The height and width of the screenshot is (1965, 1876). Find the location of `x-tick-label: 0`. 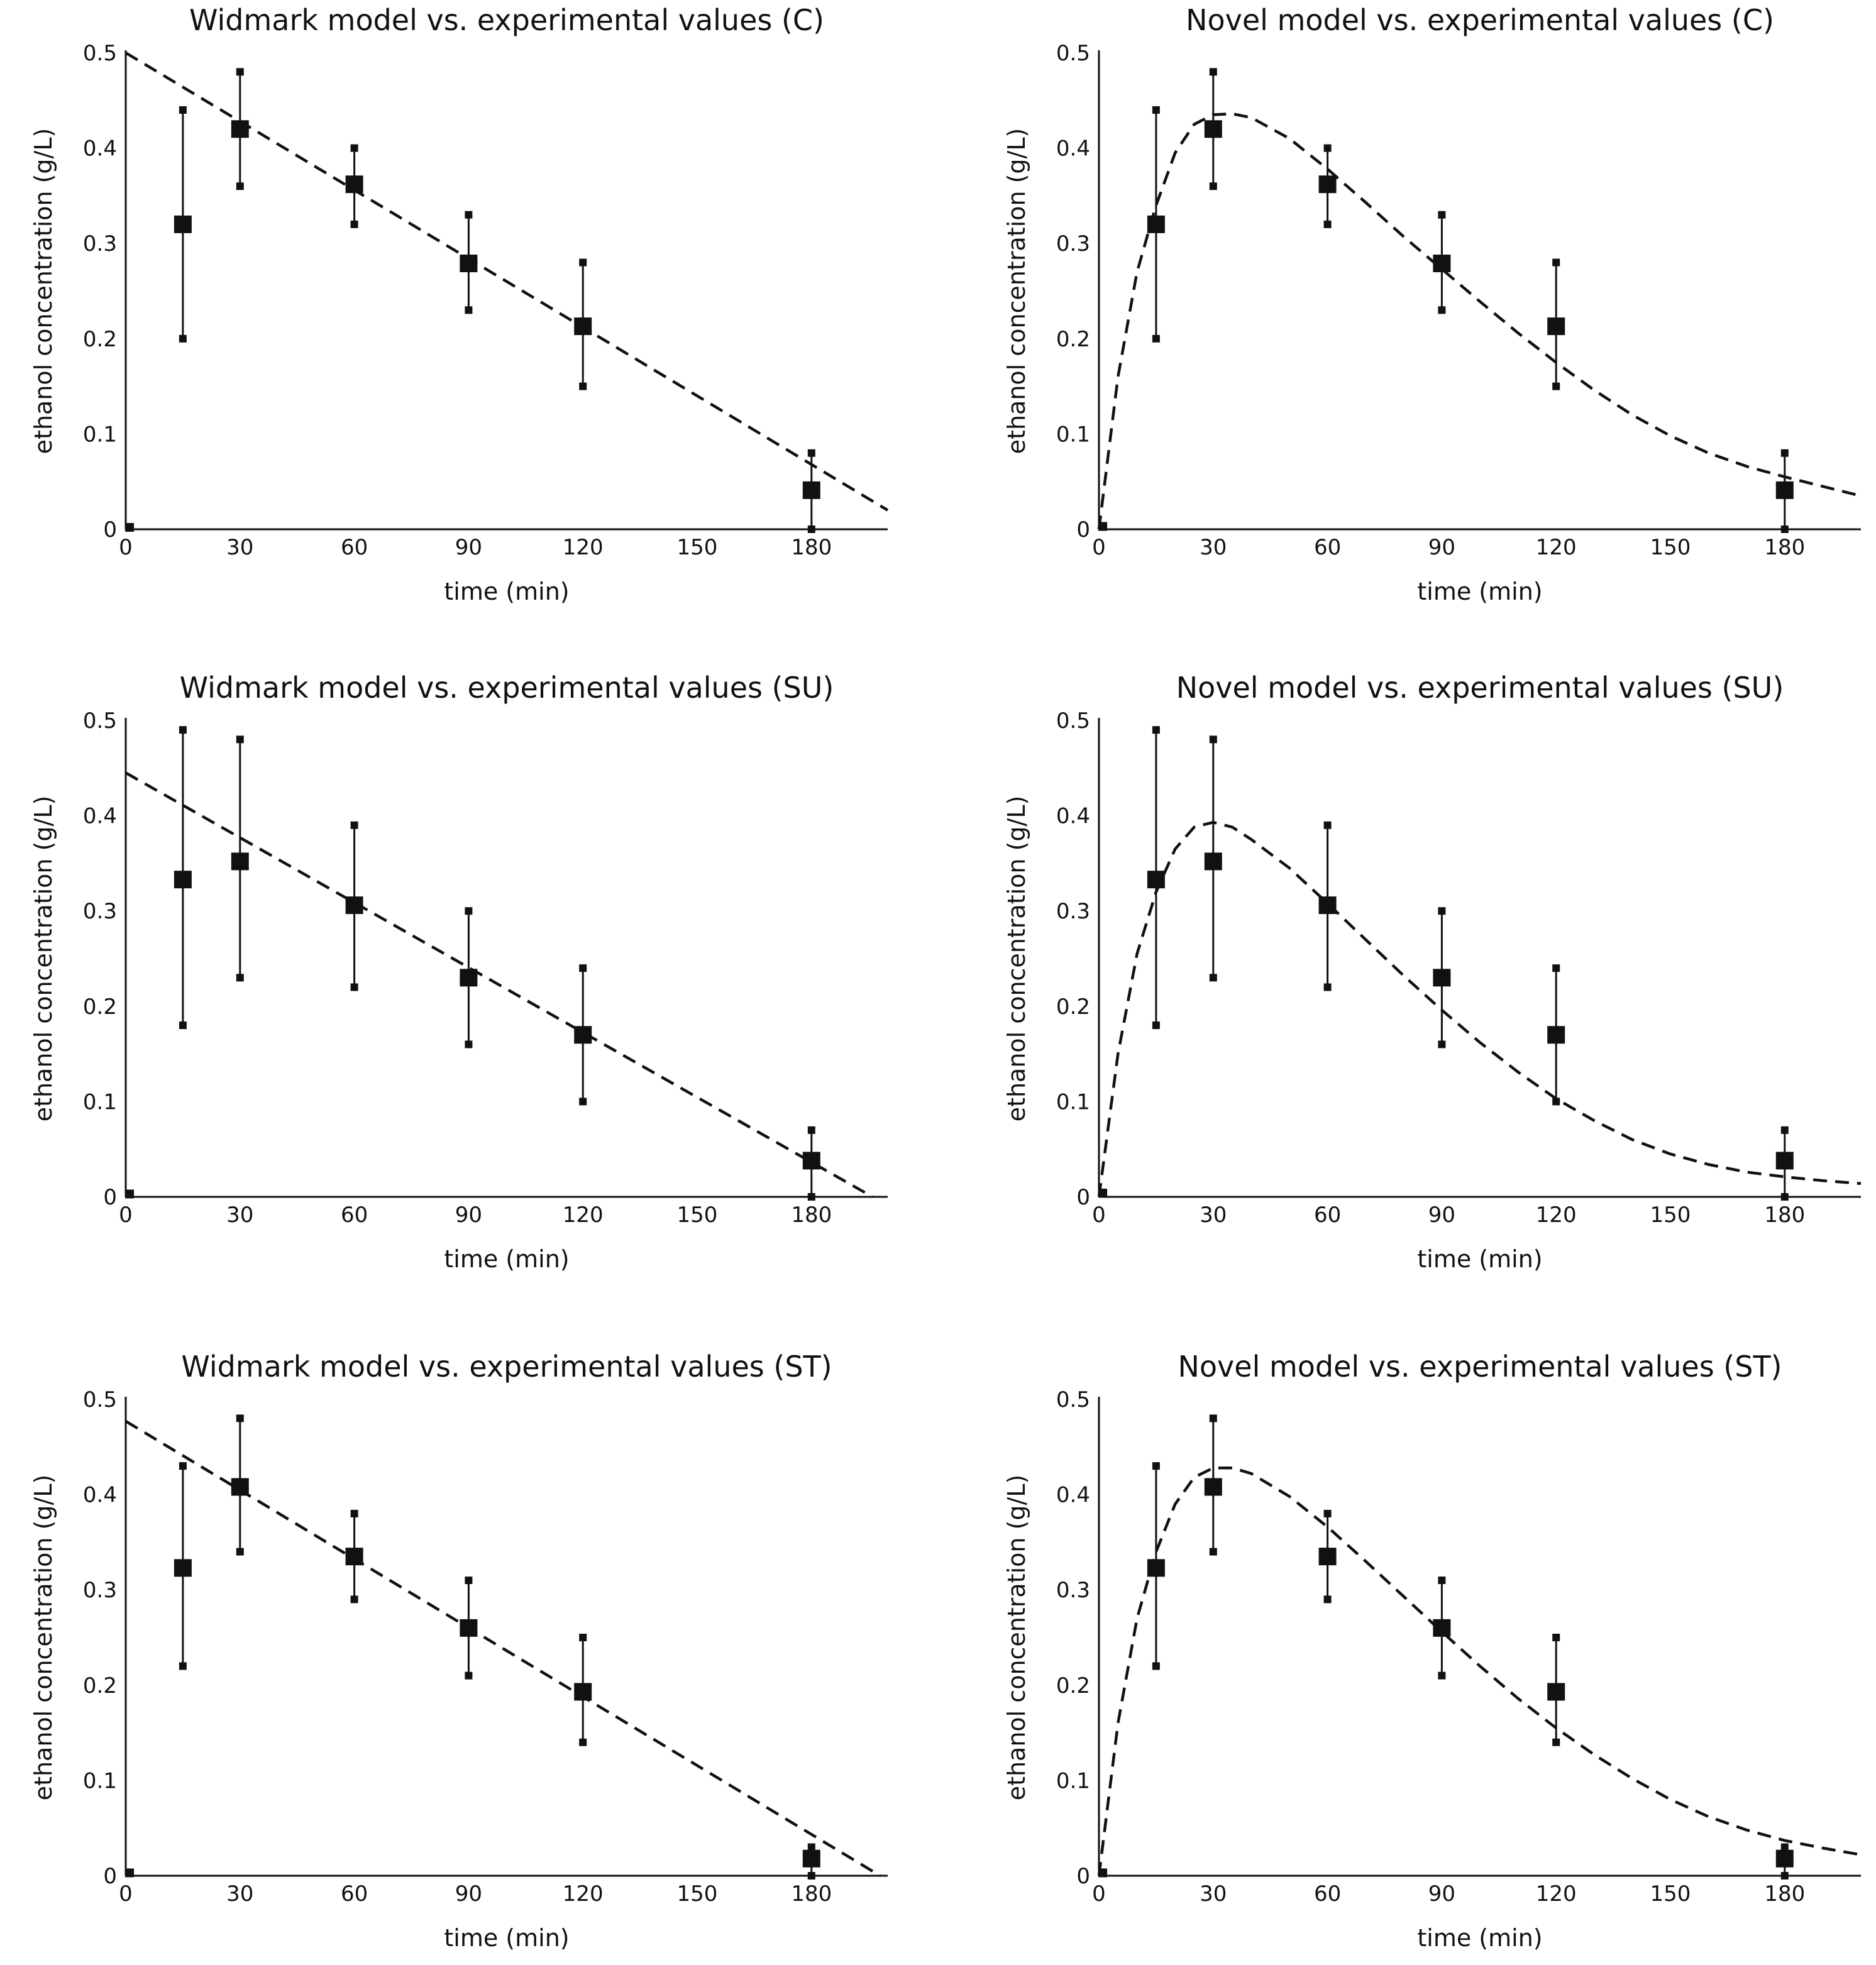

x-tick-label: 0 is located at coordinates (126, 1215).